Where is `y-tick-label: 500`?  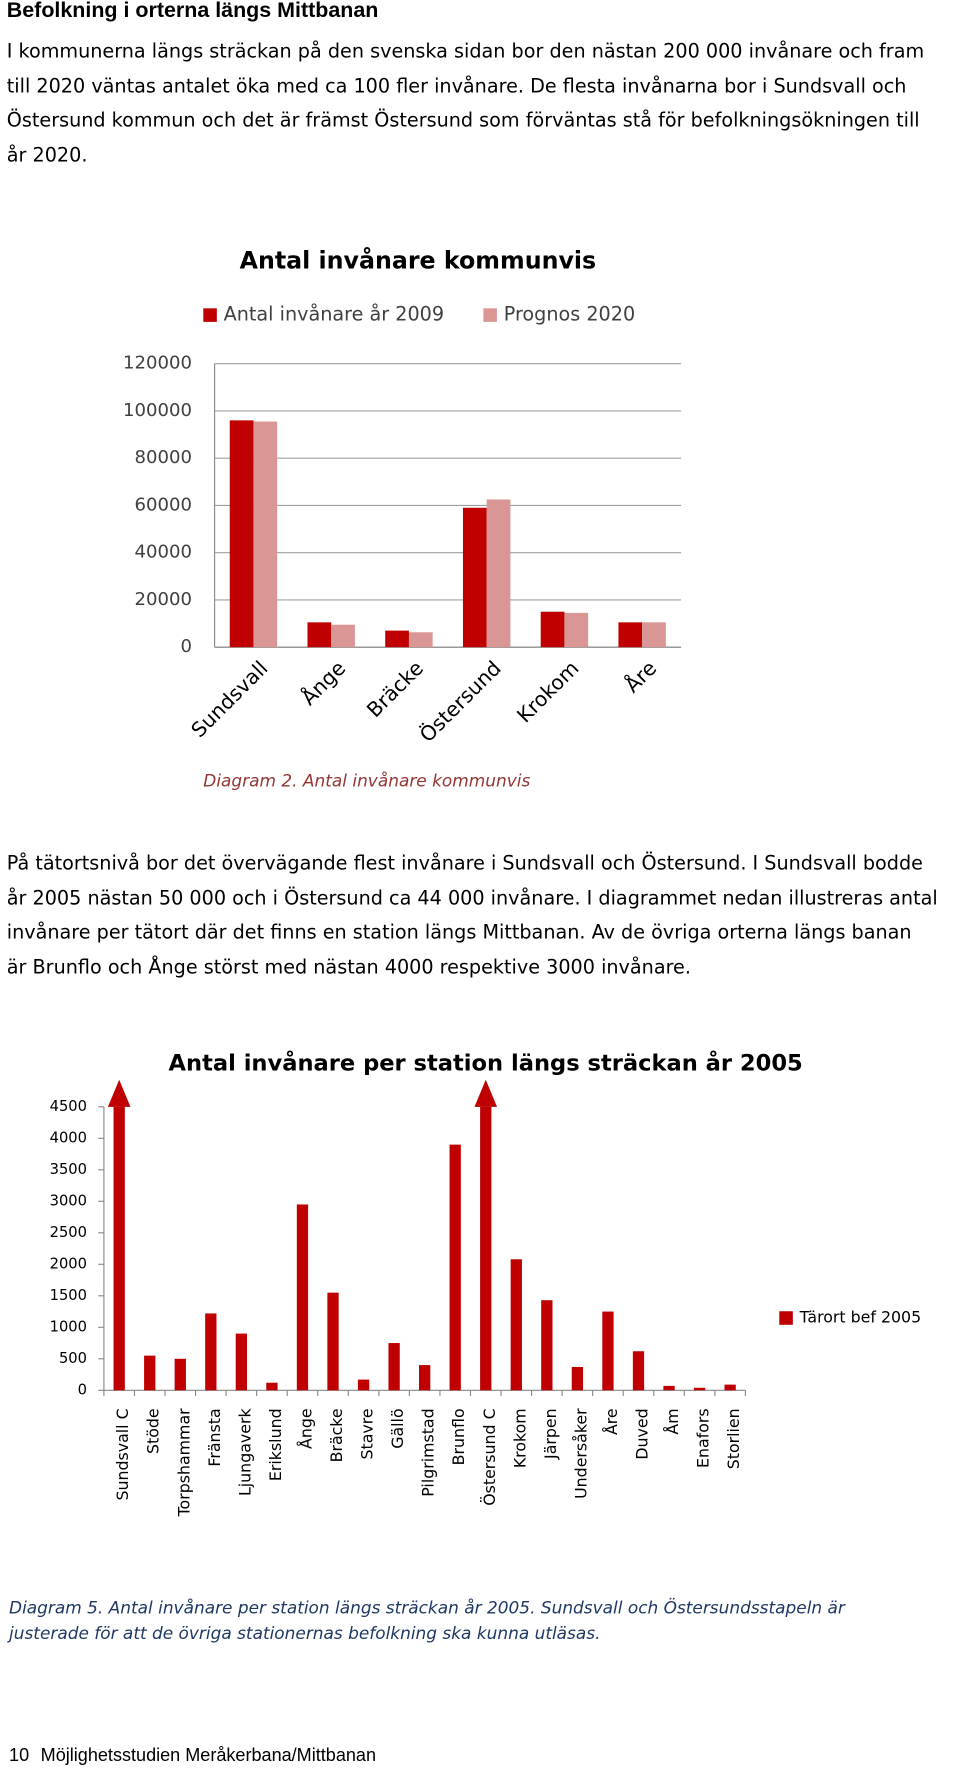
y-tick-label: 500 is located at coordinates (73, 1358).